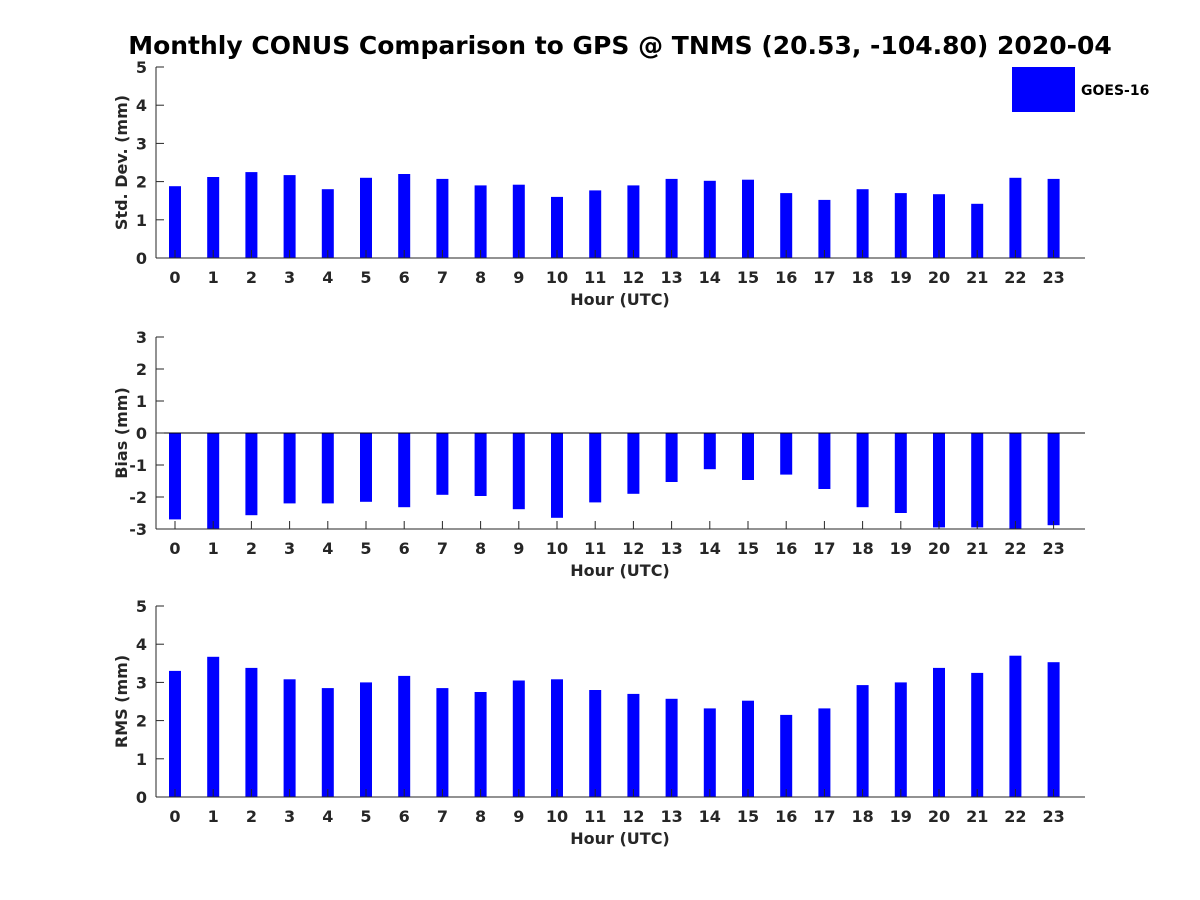  Describe the element at coordinates (174, 548) in the screenshot. I see `x-tick-label-bias: 0` at that location.